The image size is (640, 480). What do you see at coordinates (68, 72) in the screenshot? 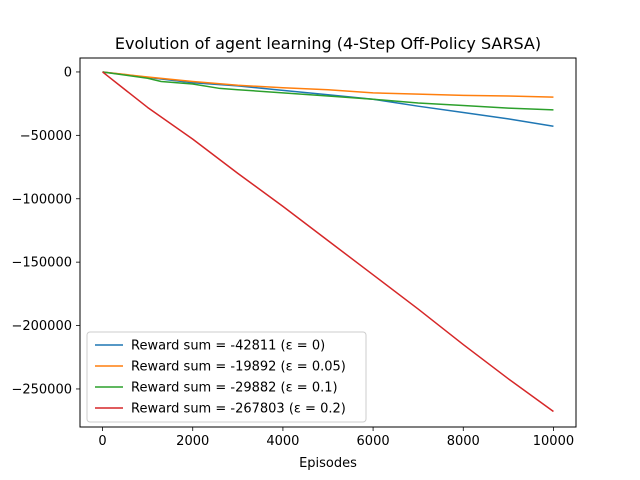
I see `y-tick-label: 0` at bounding box center [68, 72].